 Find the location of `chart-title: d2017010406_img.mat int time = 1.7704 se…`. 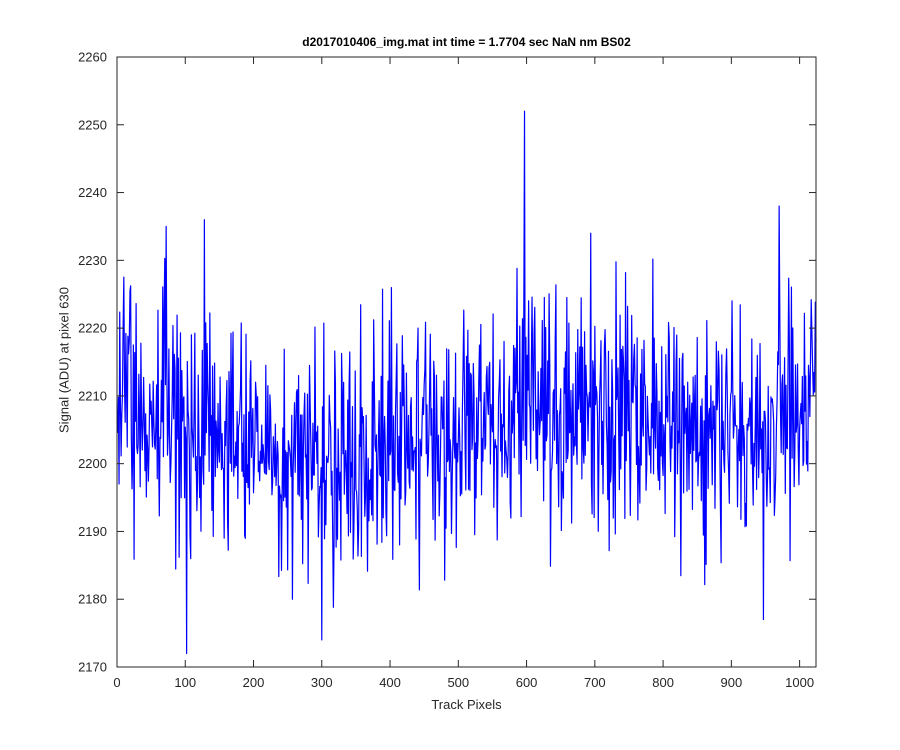

chart-title: d2017010406_img.mat int time = 1.7704 se… is located at coordinates (466, 42).